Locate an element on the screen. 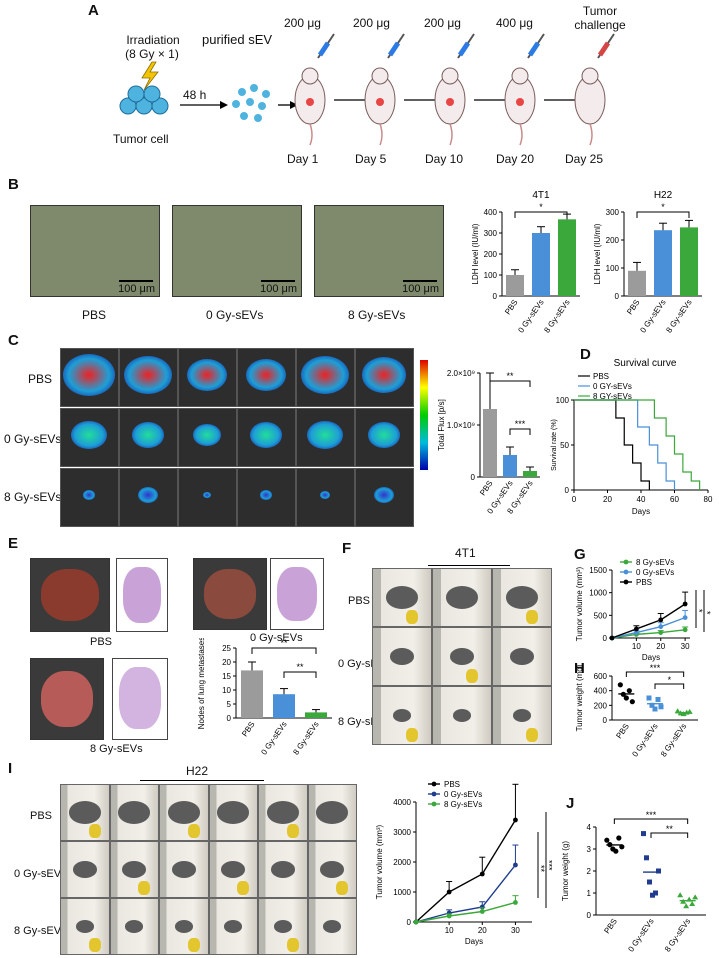 This screenshot has height=958, width=719. tick-label: 30 is located at coordinates (685, 646).